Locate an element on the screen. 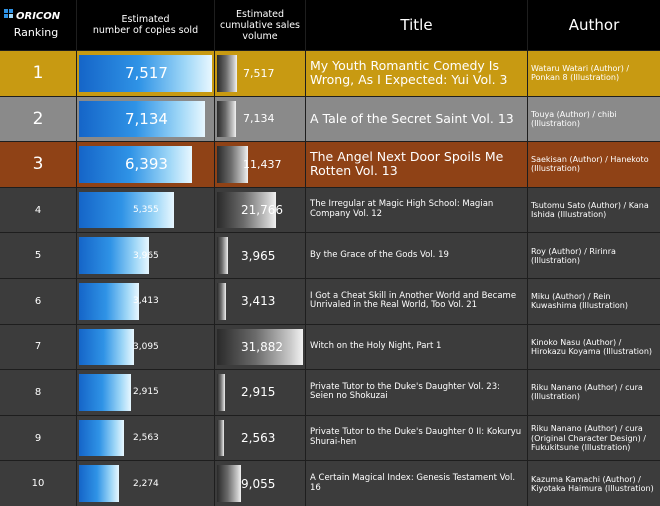  copies-cell: 3,413 is located at coordinates (145, 301).